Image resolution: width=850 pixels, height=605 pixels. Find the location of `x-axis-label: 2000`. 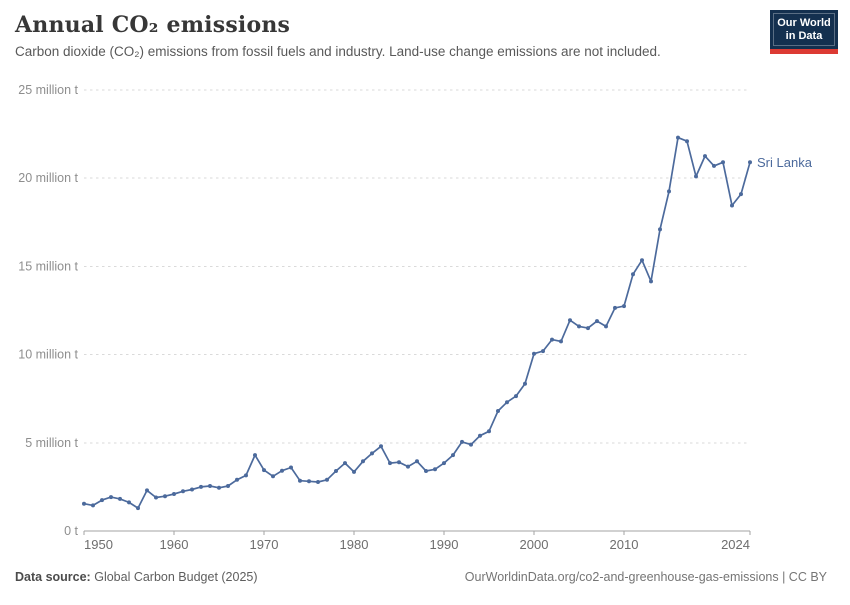

x-axis-label: 2000 is located at coordinates (534, 544).